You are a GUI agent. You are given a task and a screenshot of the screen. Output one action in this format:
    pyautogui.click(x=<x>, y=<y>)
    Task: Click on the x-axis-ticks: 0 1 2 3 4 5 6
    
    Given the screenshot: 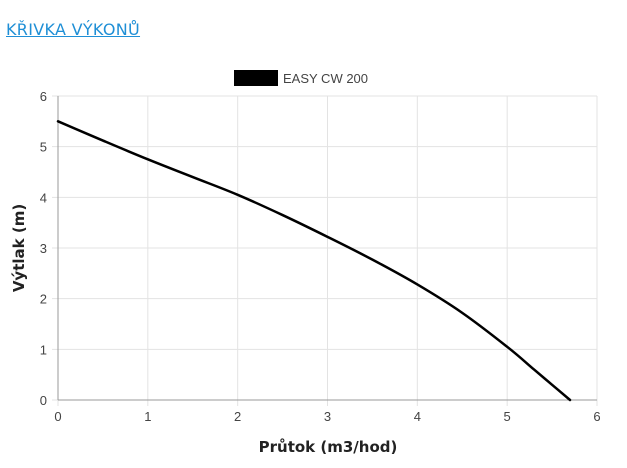 What is the action you would take?
    pyautogui.click(x=327, y=416)
    